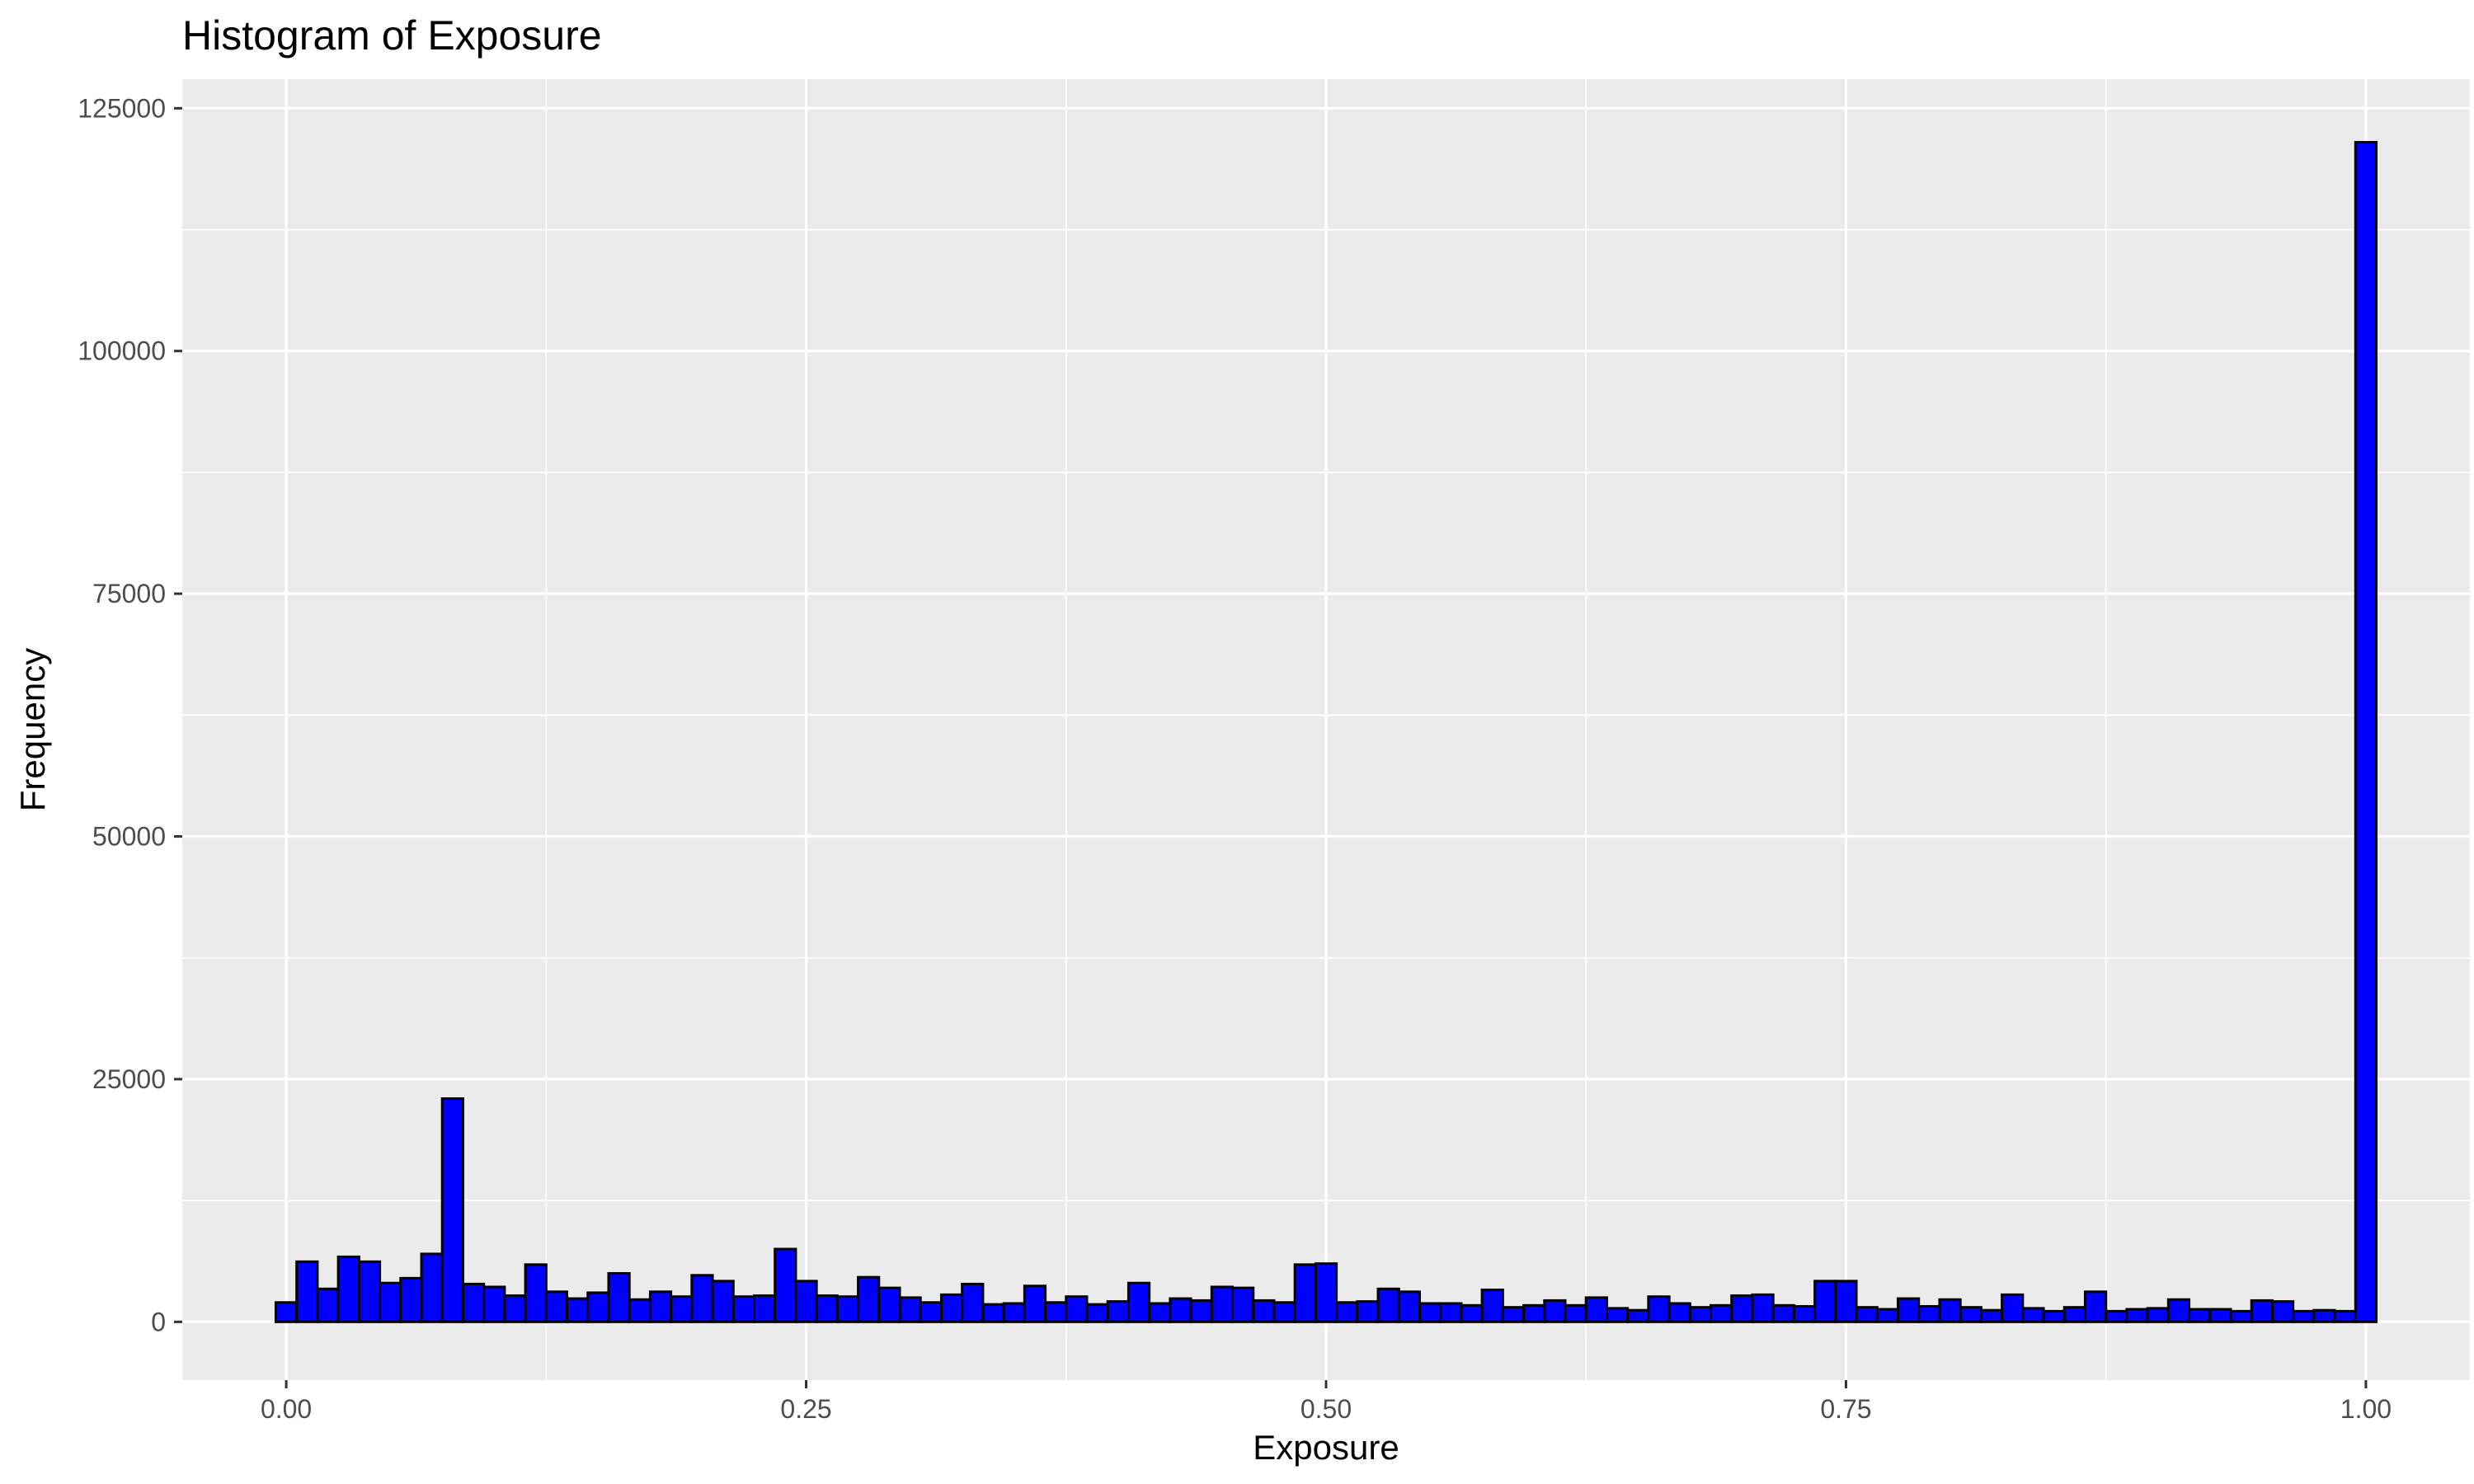 The width and height of the screenshot is (2474, 1484). I want to click on y-tick-label: 50000, so click(129, 837).